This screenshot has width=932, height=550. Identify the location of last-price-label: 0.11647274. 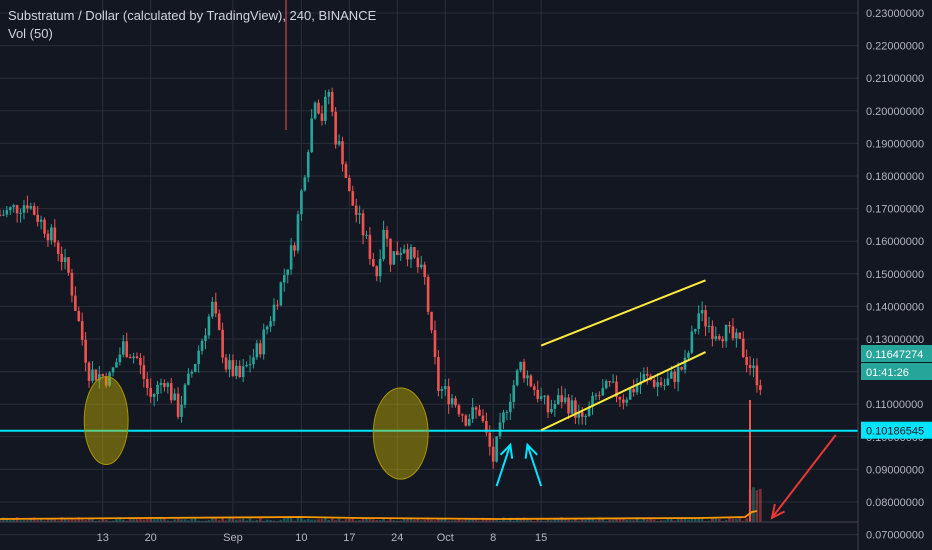
(894, 355).